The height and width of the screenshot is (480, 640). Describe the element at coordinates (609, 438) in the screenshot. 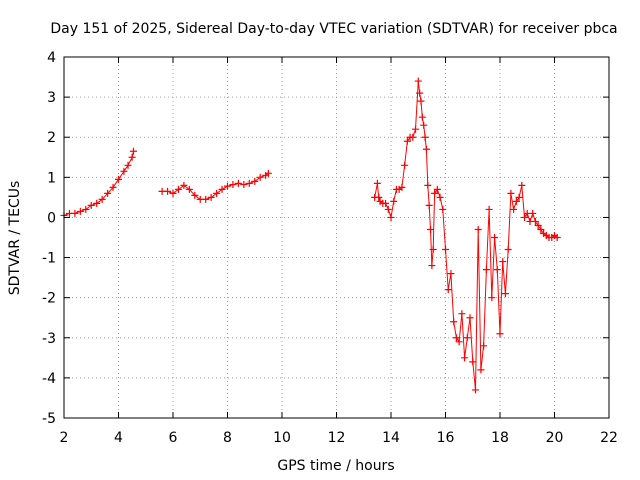

I see `x-tick-label: 22` at that location.